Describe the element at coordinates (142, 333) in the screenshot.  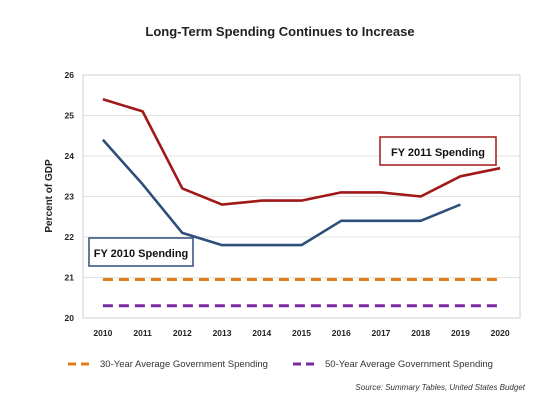
I see `x-tick-label: 2011` at that location.